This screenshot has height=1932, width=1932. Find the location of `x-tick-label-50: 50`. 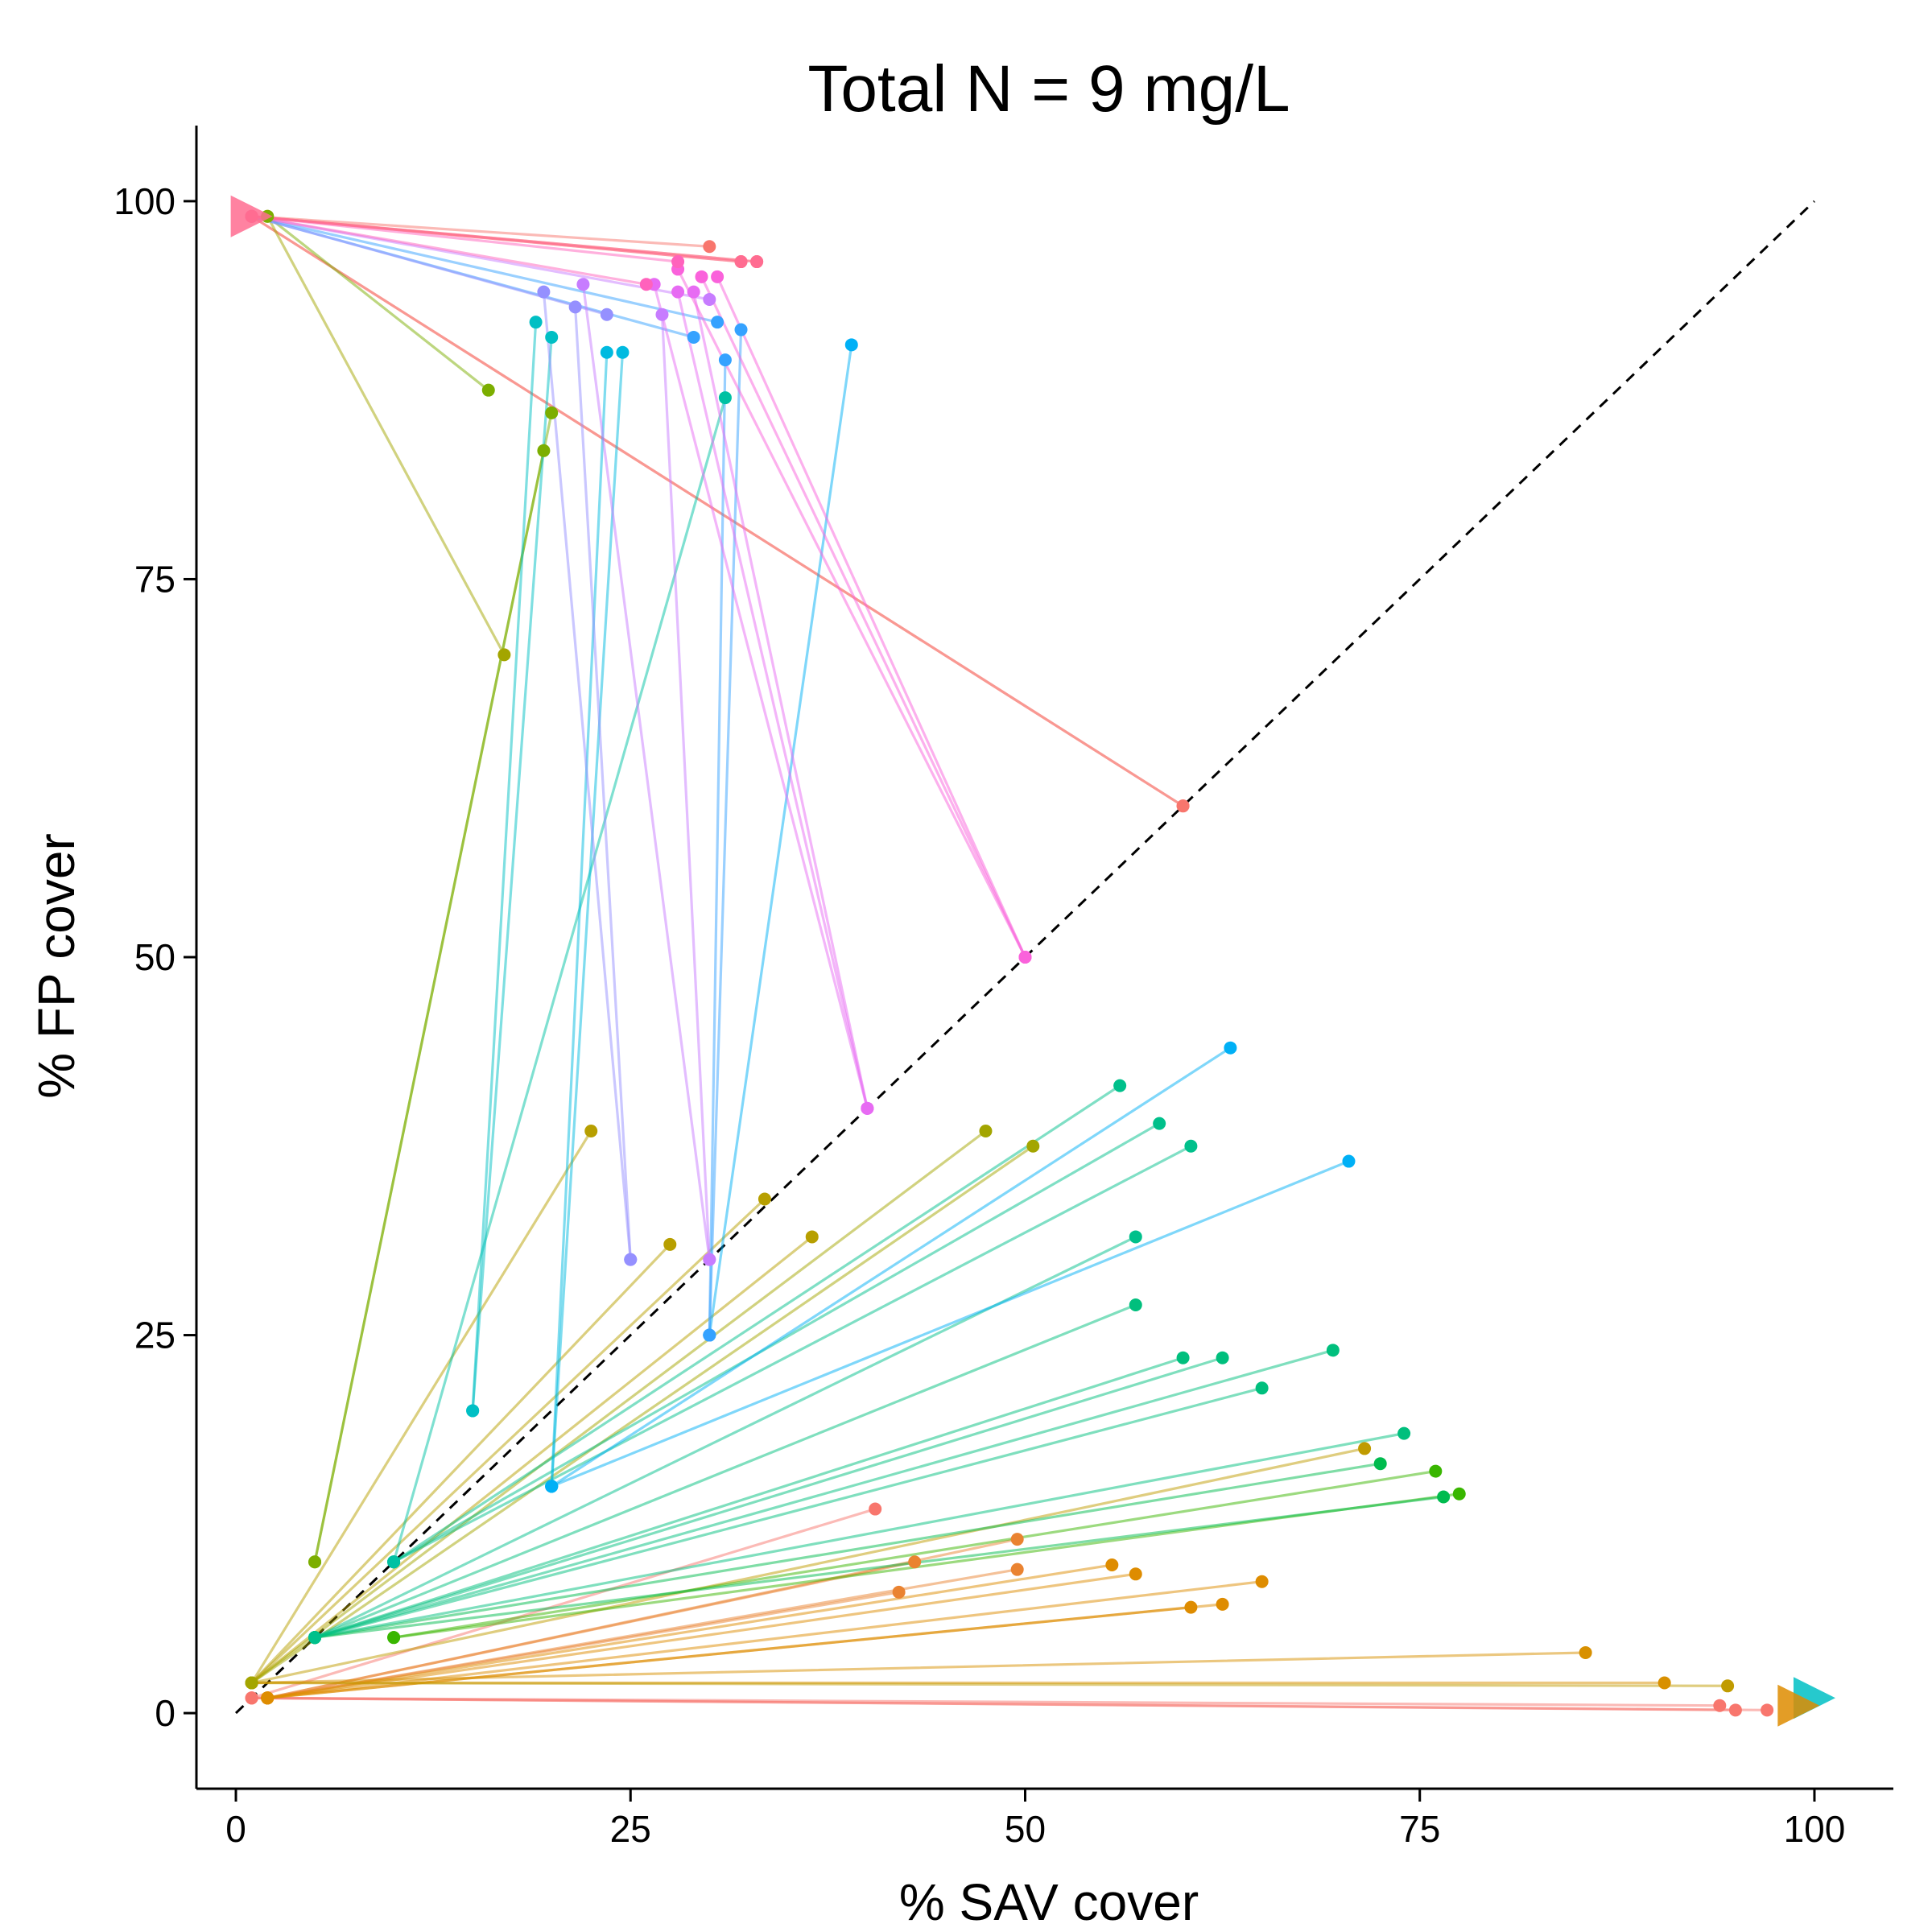

x-tick-label-50: 50 is located at coordinates (1025, 1829).